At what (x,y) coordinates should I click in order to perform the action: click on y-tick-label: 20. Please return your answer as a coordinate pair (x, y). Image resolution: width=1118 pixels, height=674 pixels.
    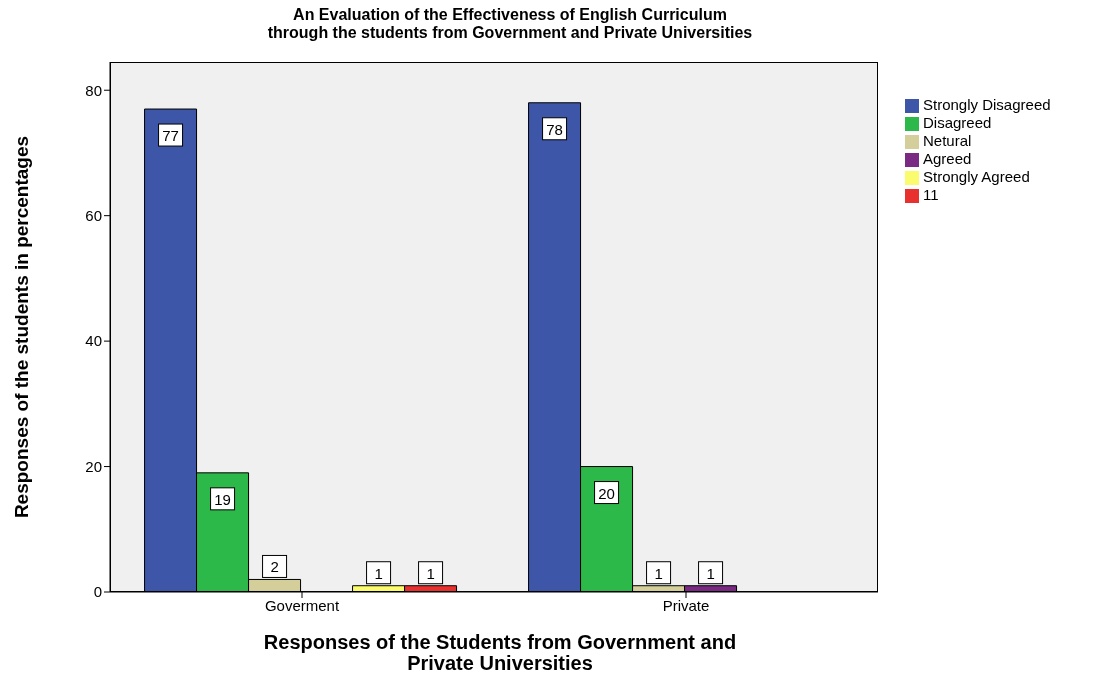
    Looking at the image, I should click on (93, 466).